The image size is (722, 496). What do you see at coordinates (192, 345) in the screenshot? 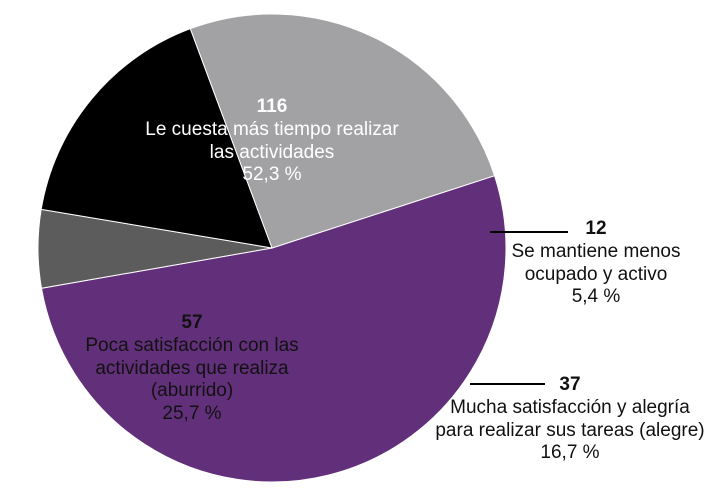
I see `slice-text-line: Poca satisfacción con las` at bounding box center [192, 345].